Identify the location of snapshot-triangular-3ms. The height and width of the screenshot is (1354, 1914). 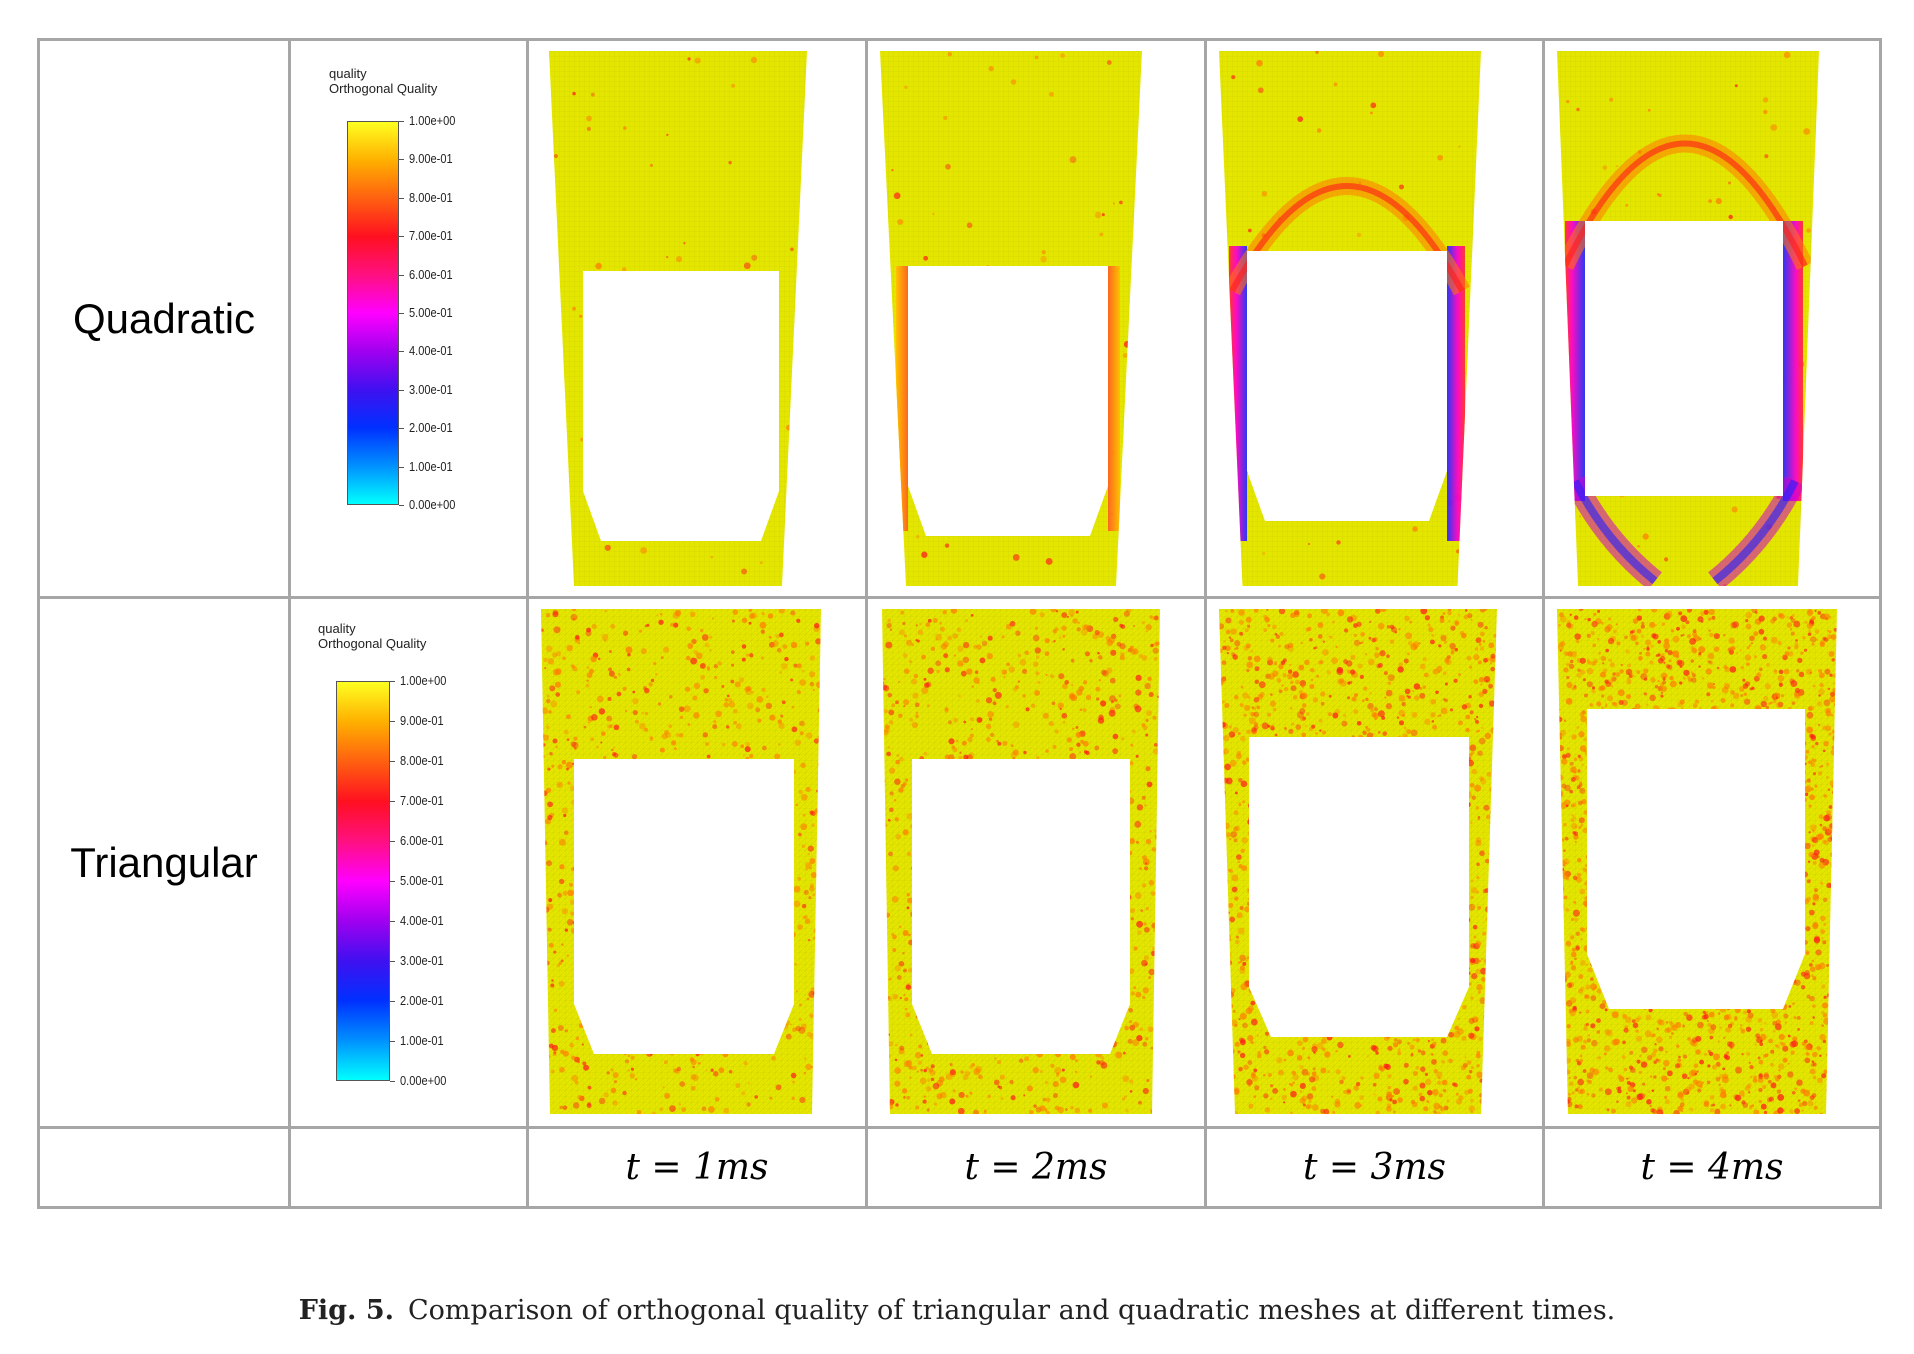
(1374, 862).